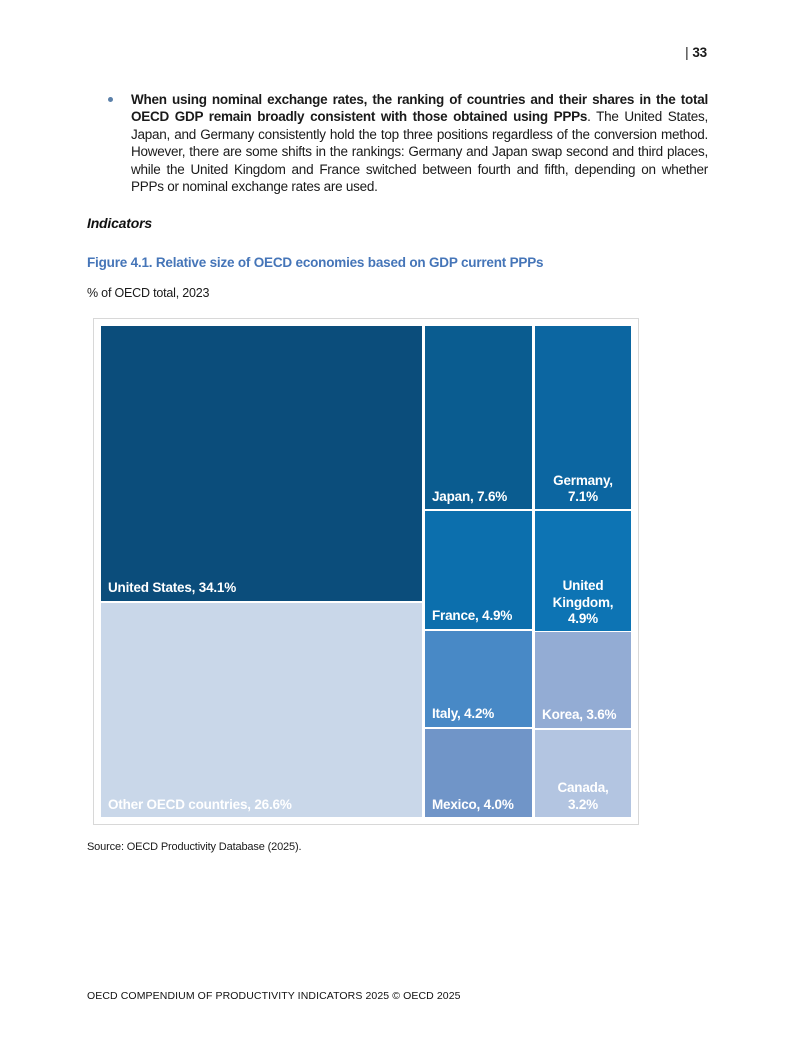  What do you see at coordinates (583, 488) in the screenshot?
I see `treemap-cell-label: Germany, 7.1%` at bounding box center [583, 488].